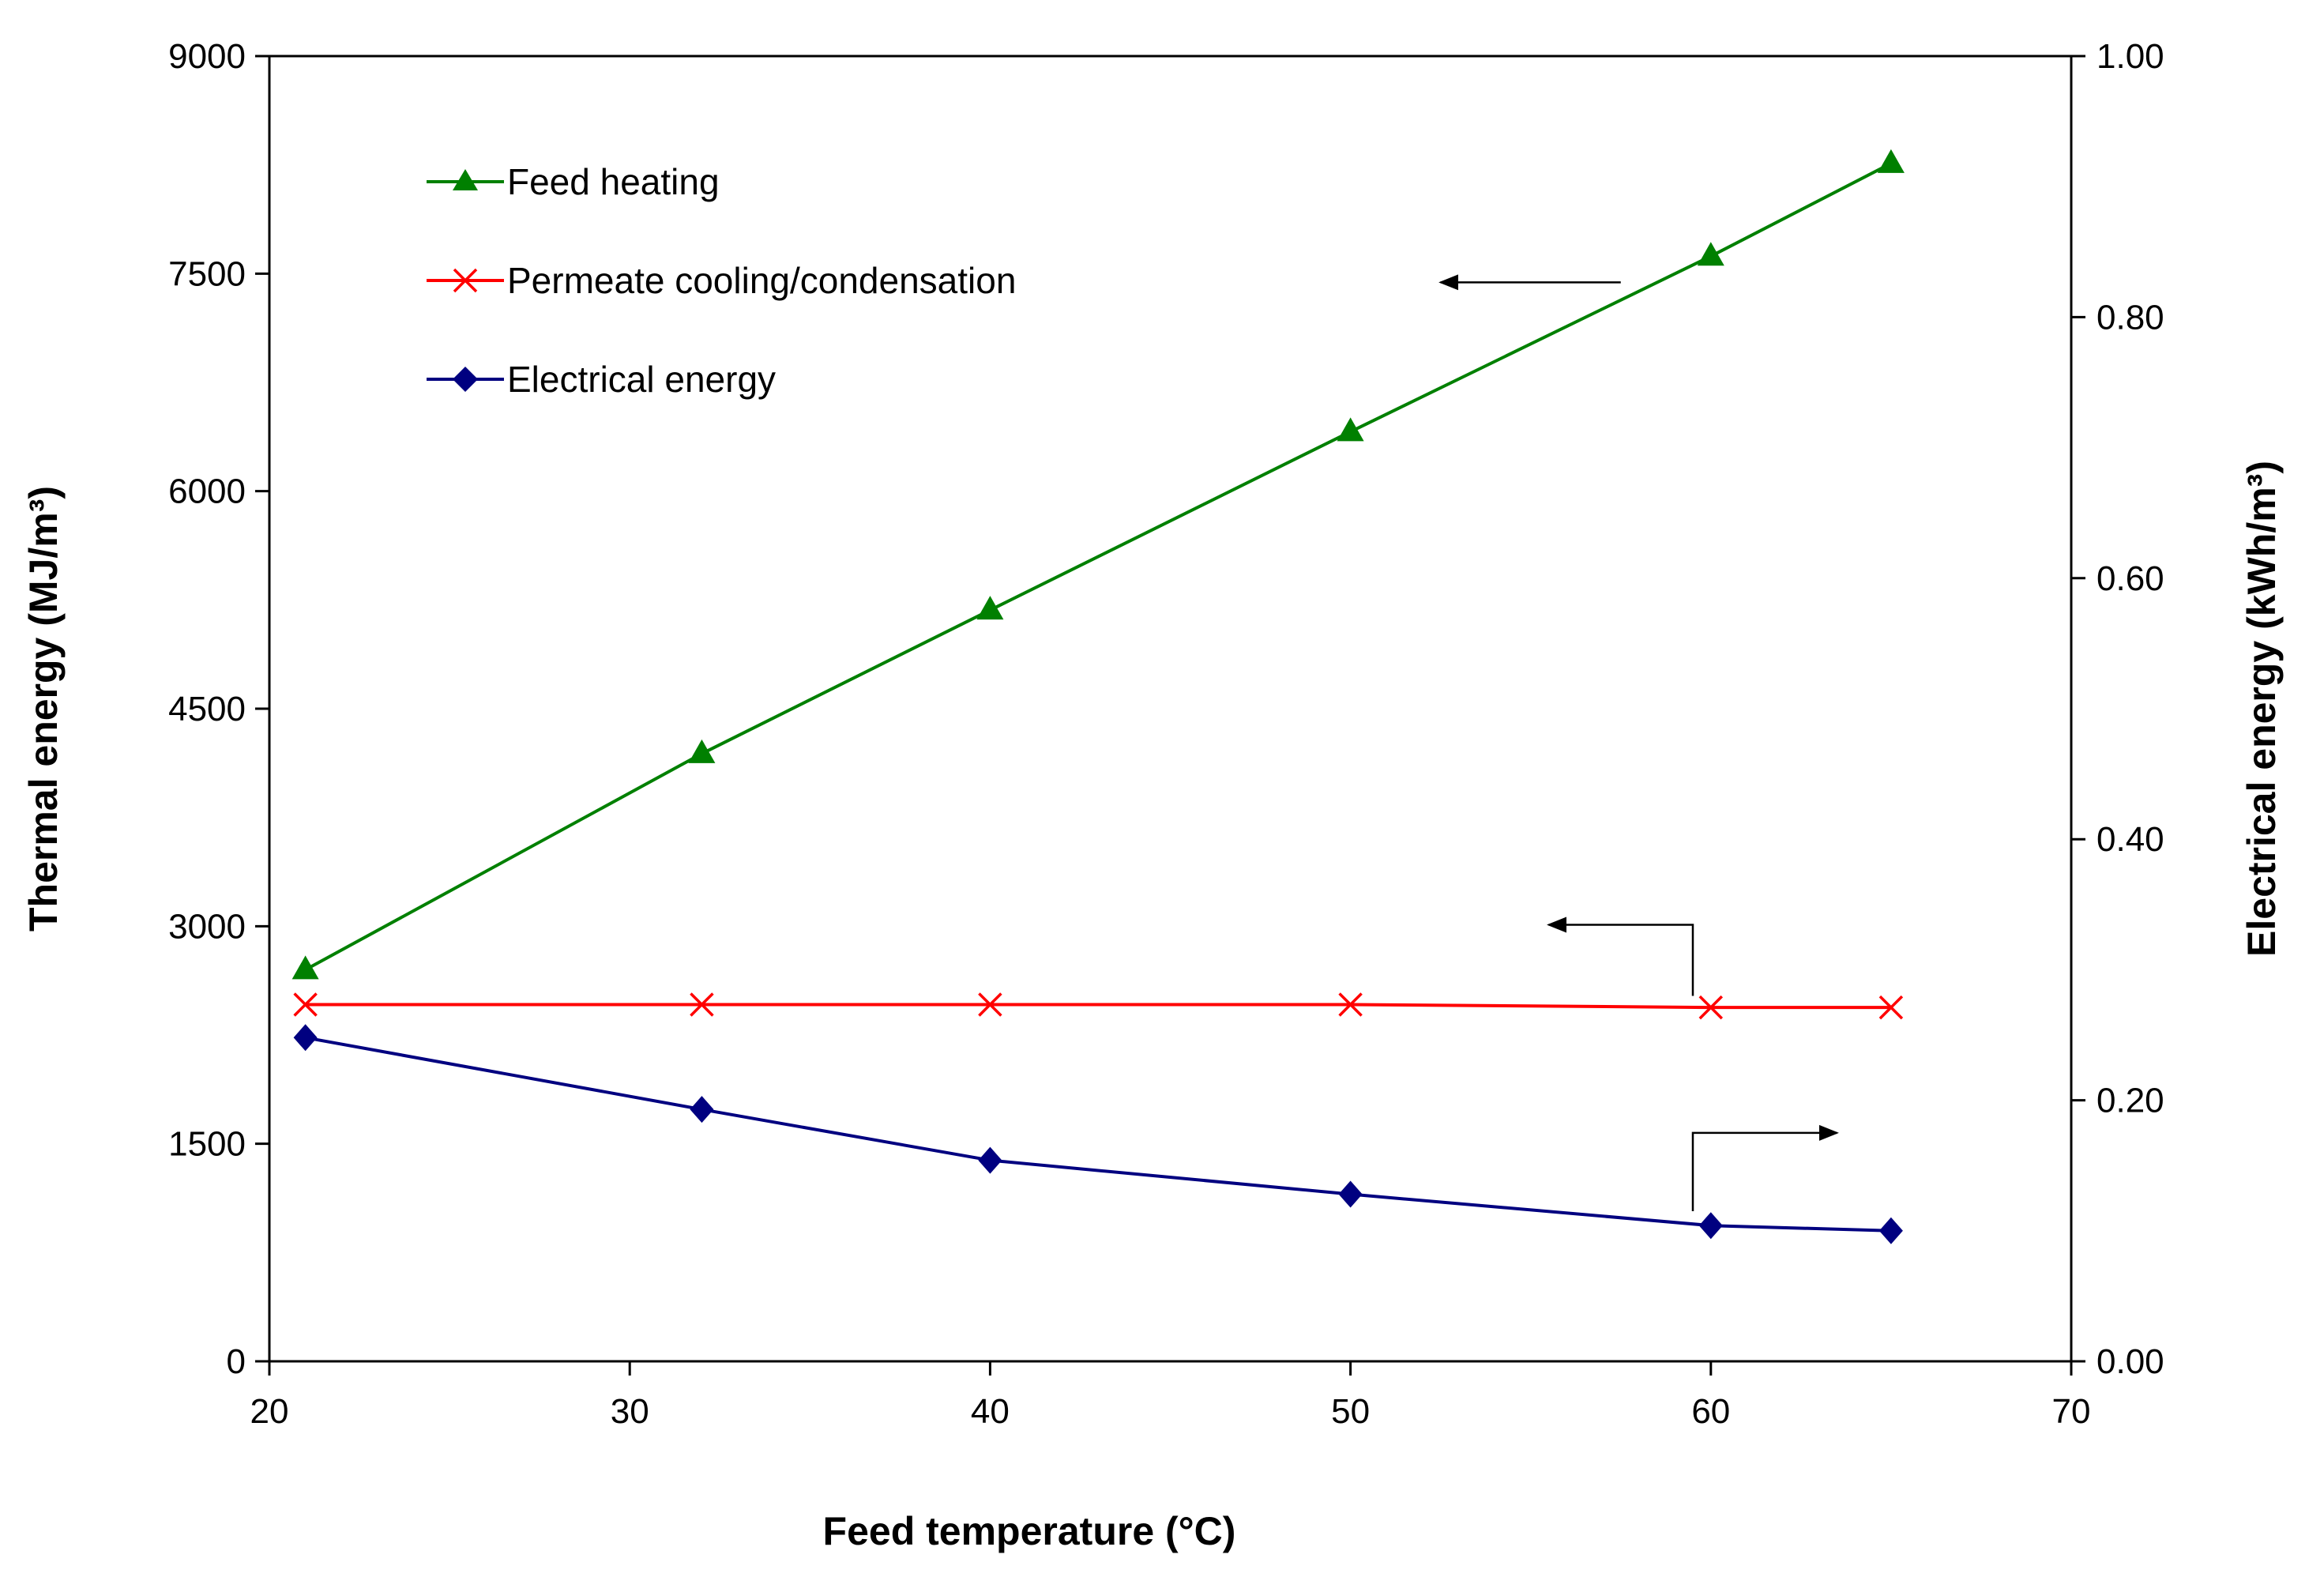 The height and width of the screenshot is (1577, 2324). Describe the element at coordinates (207, 926) in the screenshot. I see `left-y-tick-label: 3000` at that location.